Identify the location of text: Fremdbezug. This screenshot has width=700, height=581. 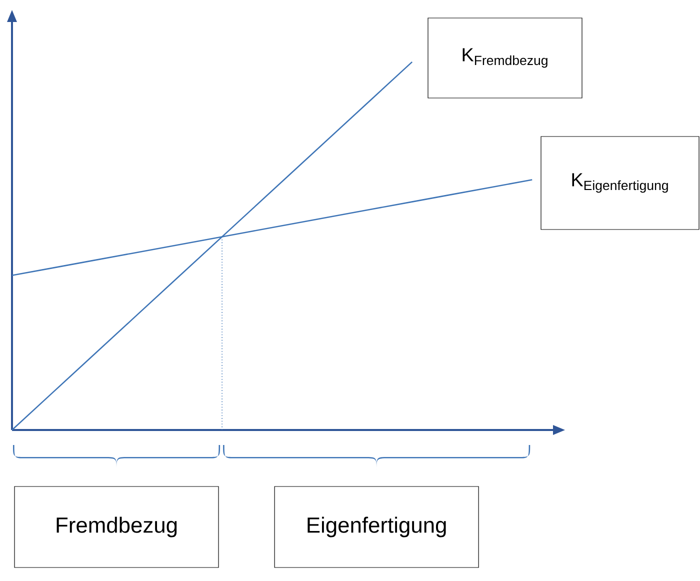
(116, 527).